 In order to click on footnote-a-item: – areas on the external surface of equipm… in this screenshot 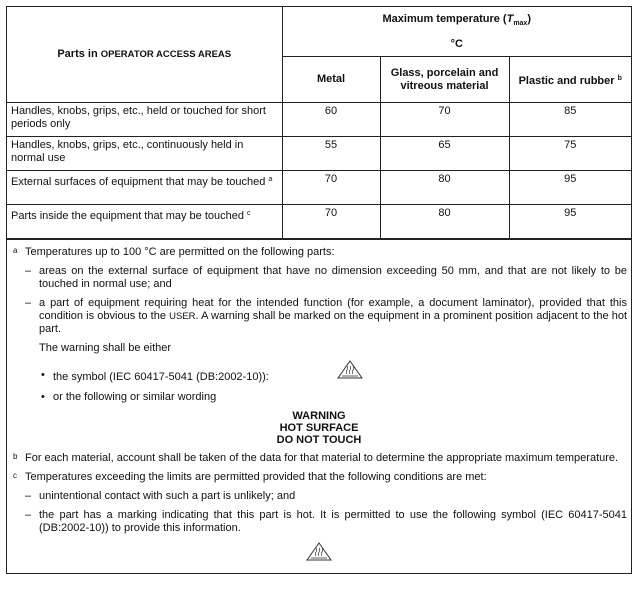, I will do `click(326, 278)`.